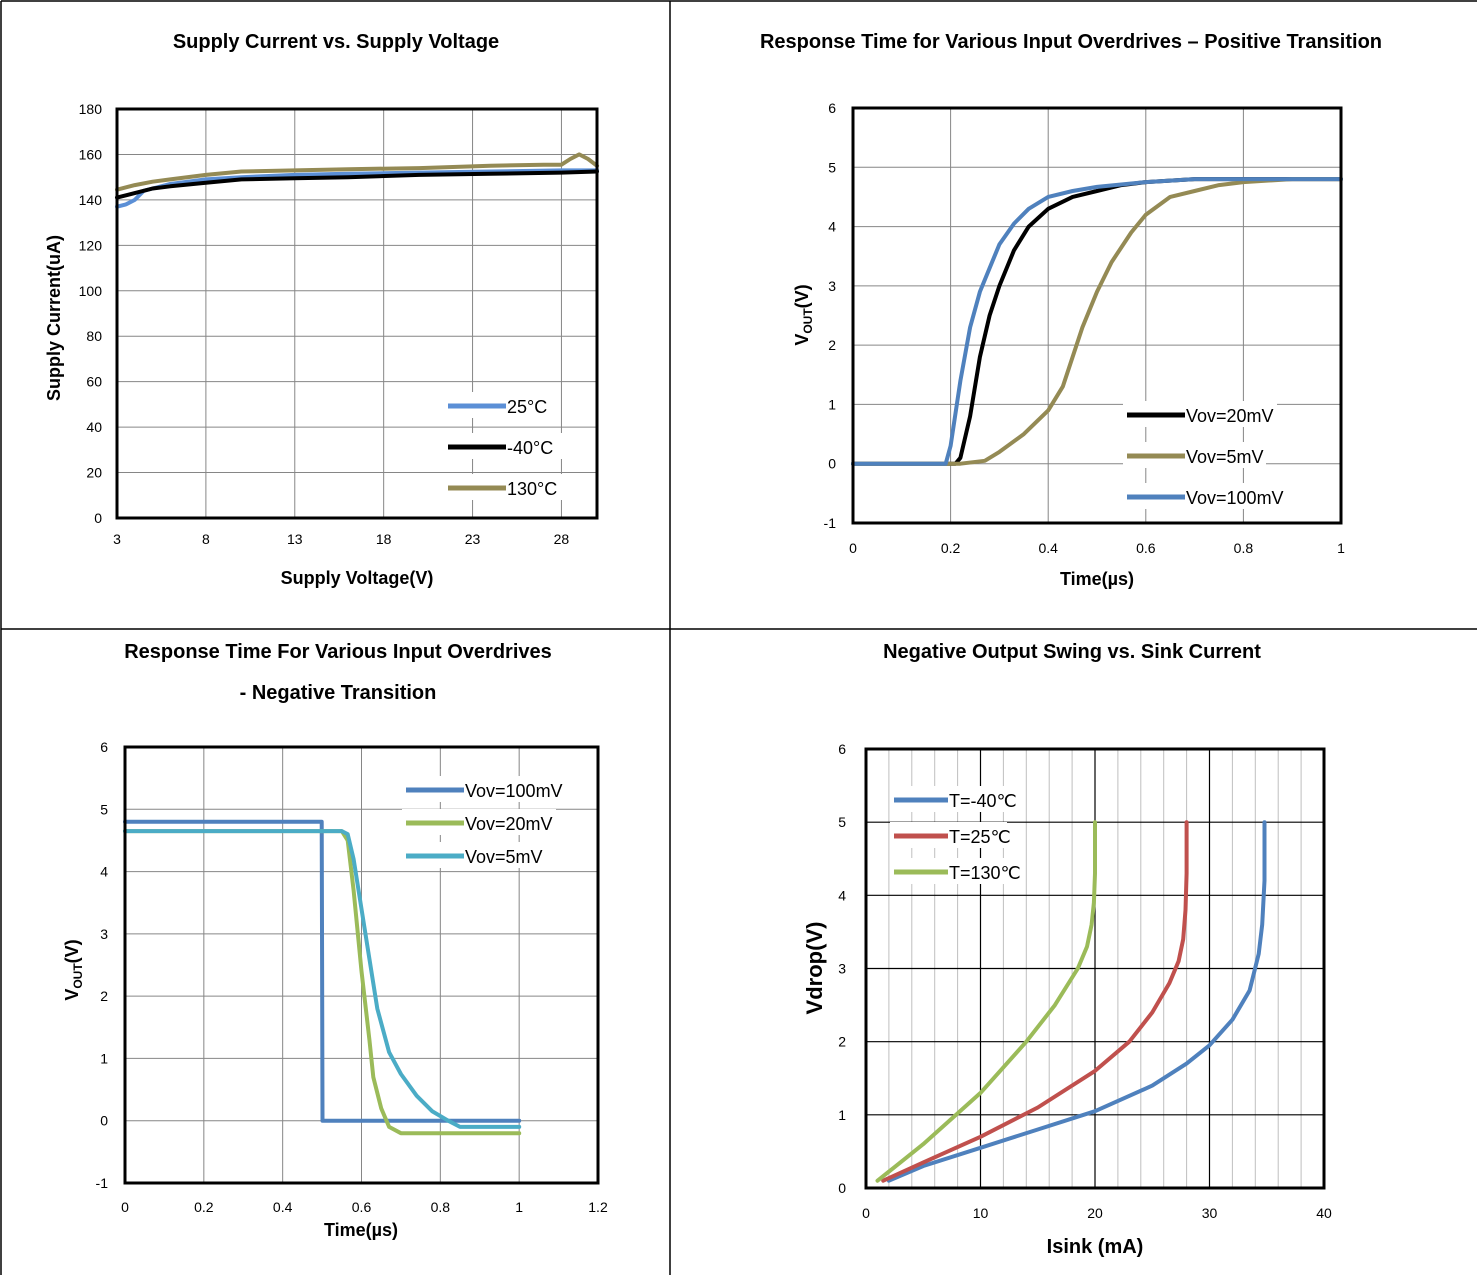 This screenshot has width=1477, height=1275. What do you see at coordinates (54, 318) in the screenshot?
I see `y-axis-label: Supply Current(uA)` at bounding box center [54, 318].